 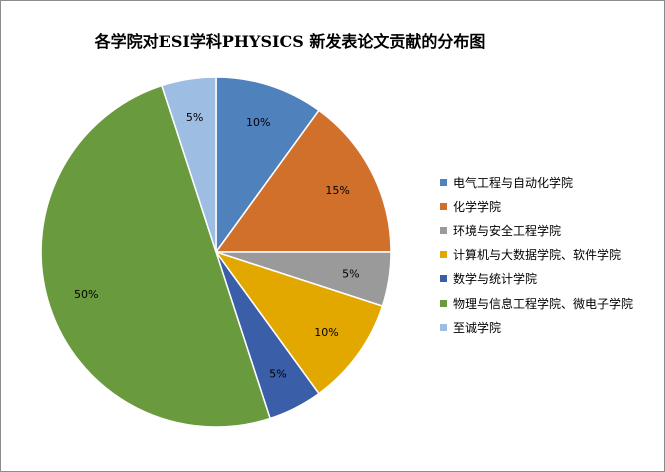 What do you see at coordinates (477, 206) in the screenshot?
I see `legend-label: 化学学院` at bounding box center [477, 206].